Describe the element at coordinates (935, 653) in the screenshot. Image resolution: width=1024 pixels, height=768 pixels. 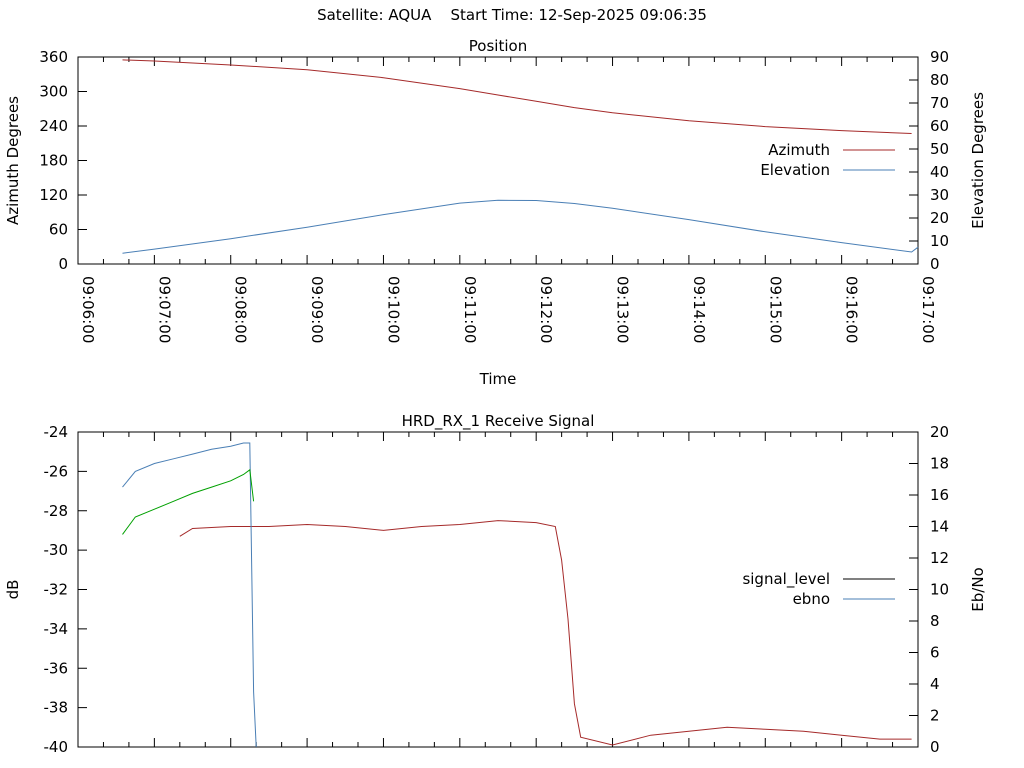
I see `y2-tick-label: 6` at that location.